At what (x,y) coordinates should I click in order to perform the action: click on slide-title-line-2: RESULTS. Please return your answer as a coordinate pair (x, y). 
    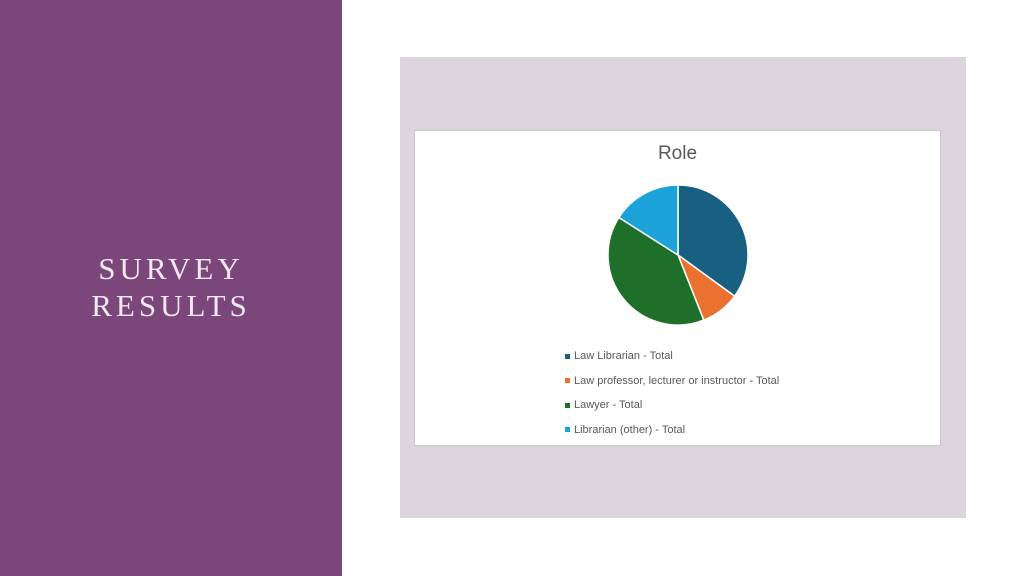
    Looking at the image, I should click on (171, 305).